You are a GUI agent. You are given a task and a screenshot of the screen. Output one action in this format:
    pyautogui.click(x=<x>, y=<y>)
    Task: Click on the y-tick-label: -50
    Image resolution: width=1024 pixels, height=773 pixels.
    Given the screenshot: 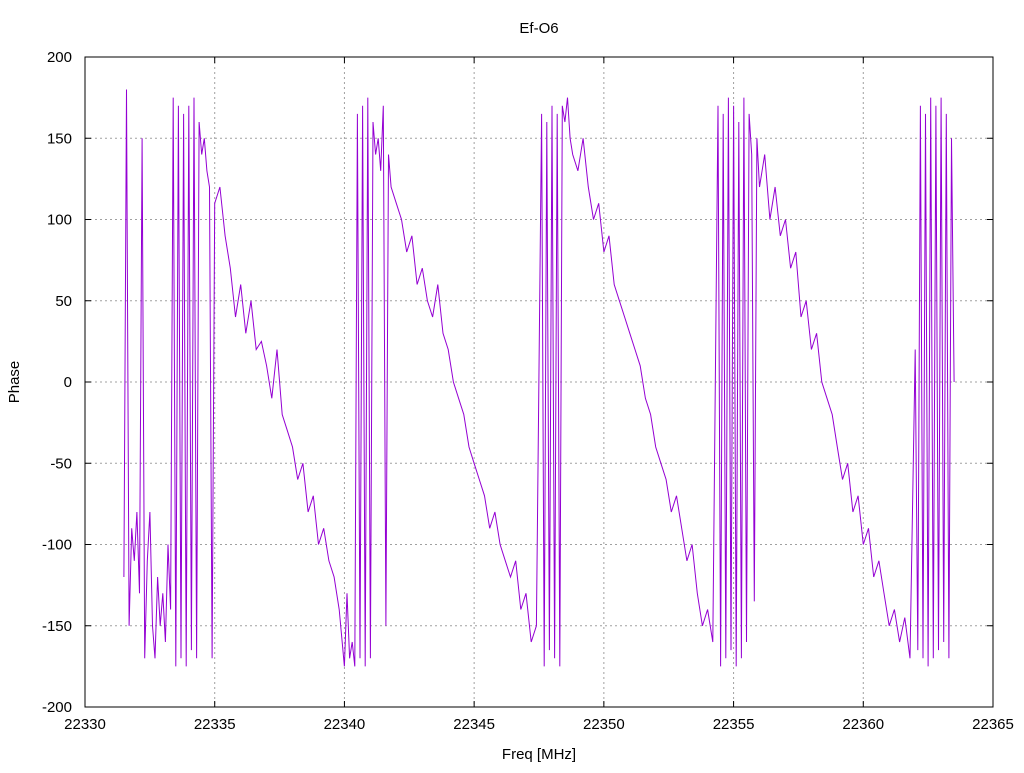 What is the action you would take?
    pyautogui.click(x=61, y=463)
    